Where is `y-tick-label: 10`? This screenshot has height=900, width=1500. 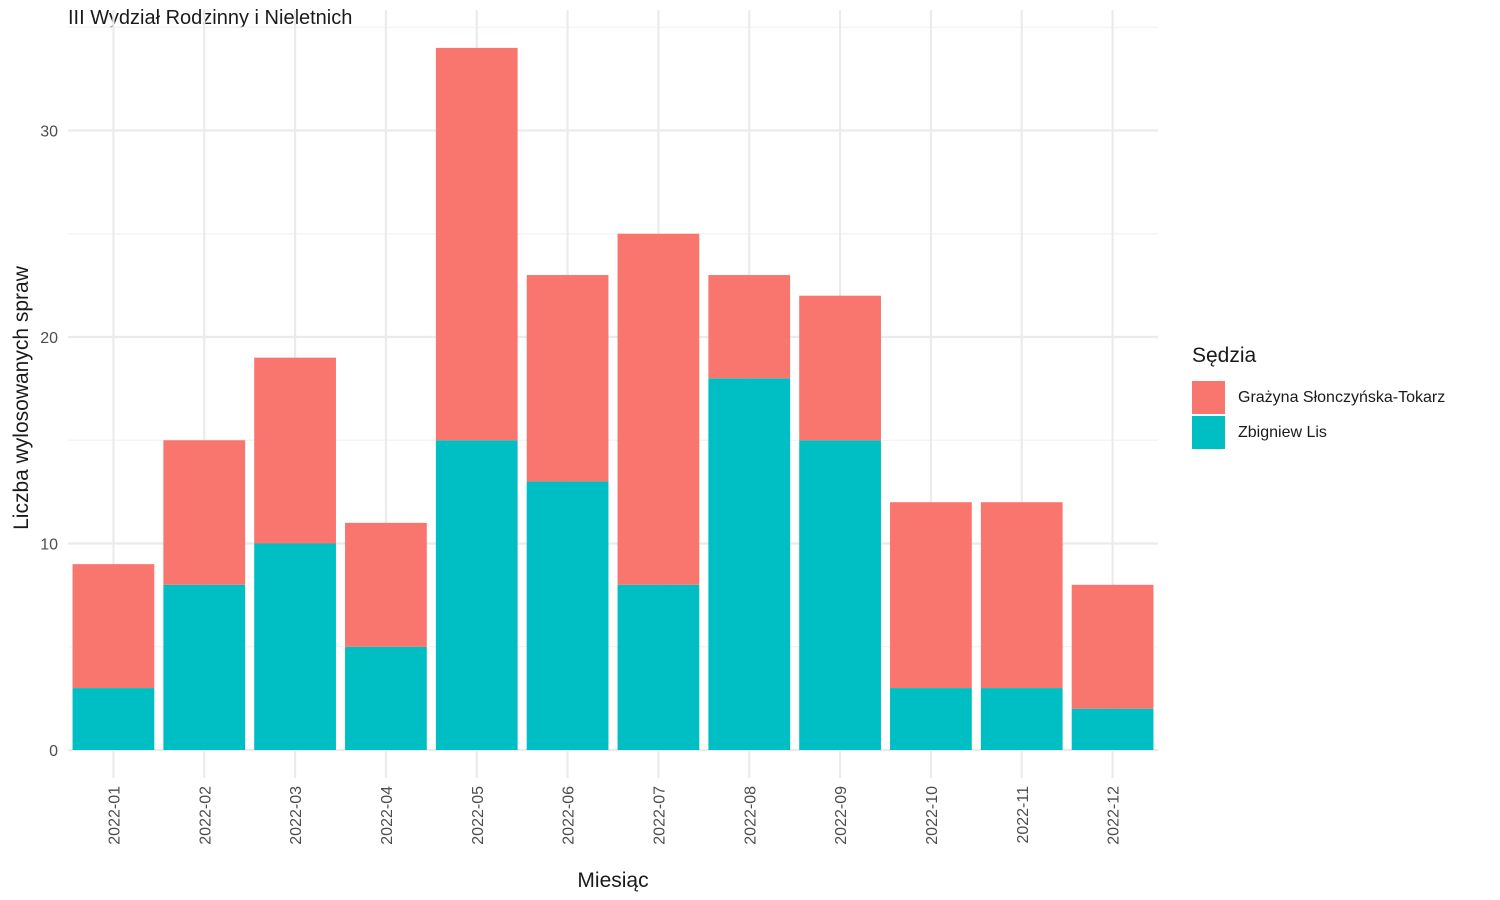
y-tick-label: 10 is located at coordinates (49, 545).